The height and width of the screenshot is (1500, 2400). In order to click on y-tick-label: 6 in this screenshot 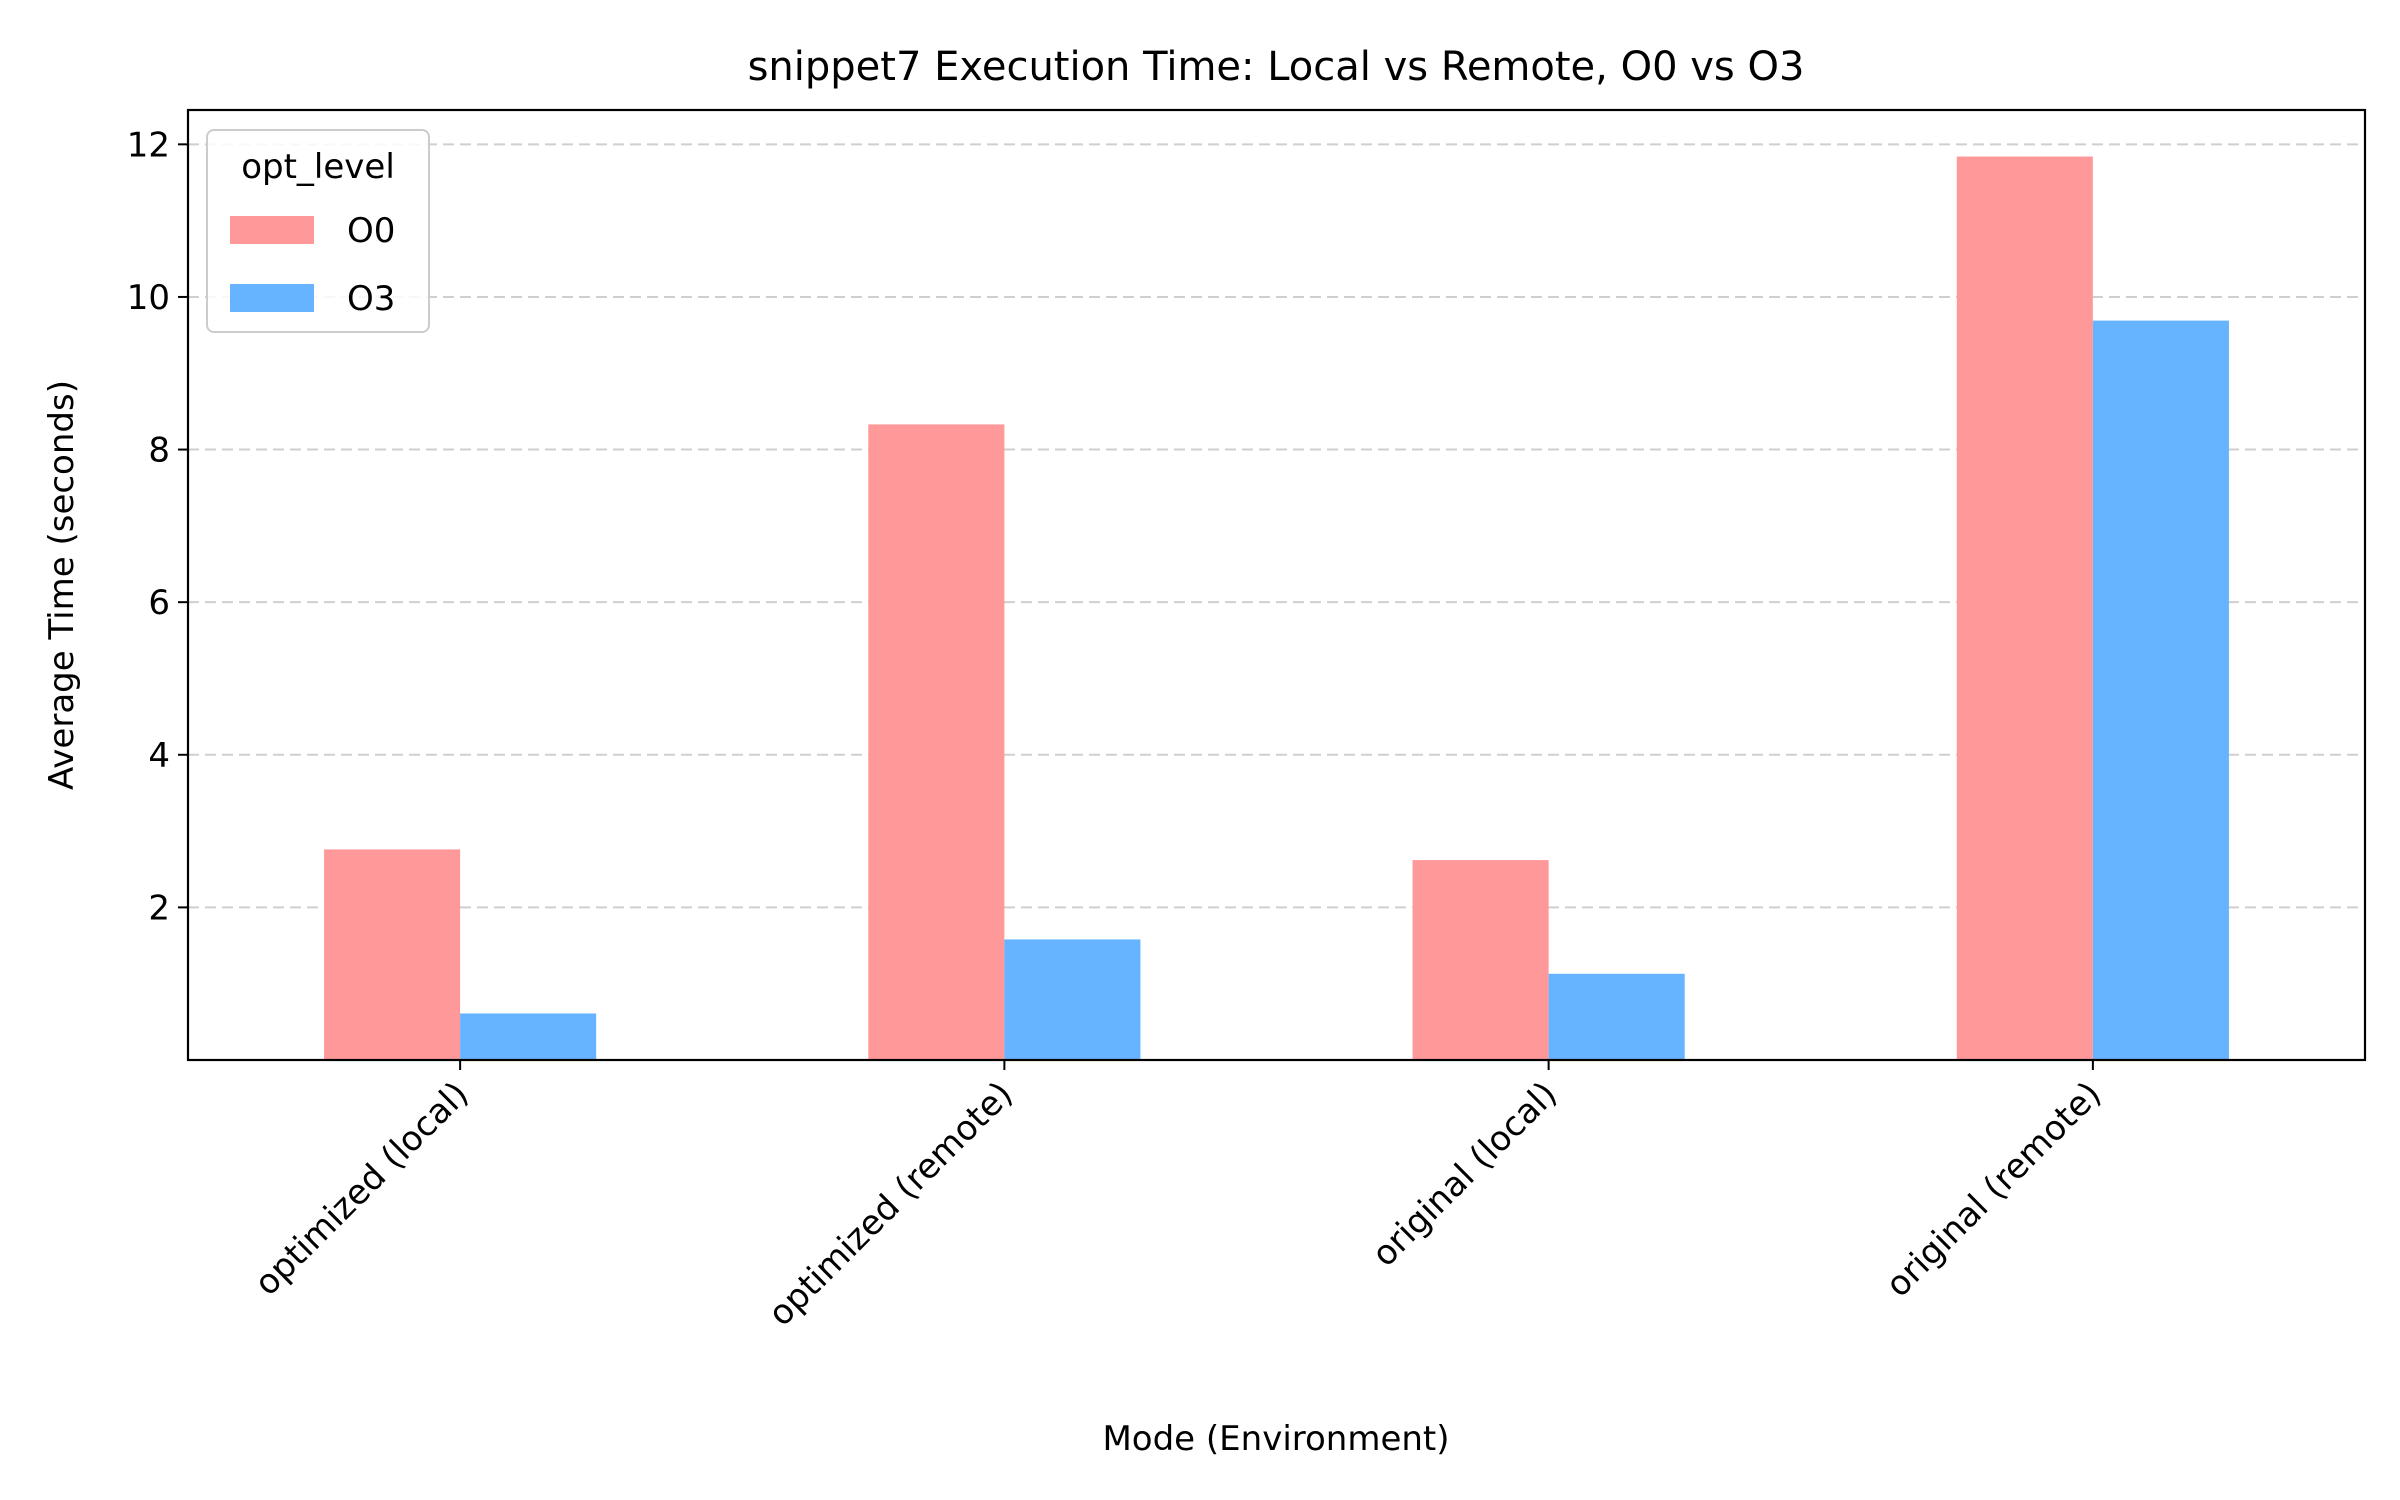, I will do `click(159, 603)`.